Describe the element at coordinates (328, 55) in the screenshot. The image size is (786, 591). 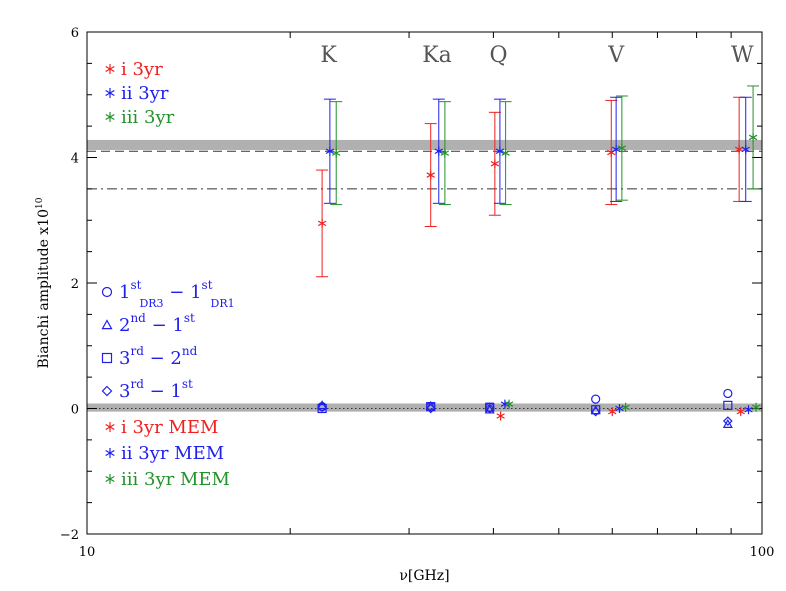
I see `band-label: K` at that location.